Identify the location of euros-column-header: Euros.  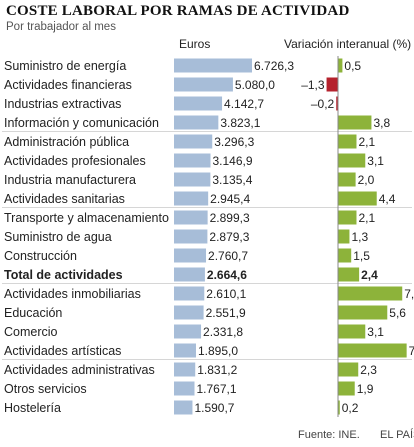
(195, 44).